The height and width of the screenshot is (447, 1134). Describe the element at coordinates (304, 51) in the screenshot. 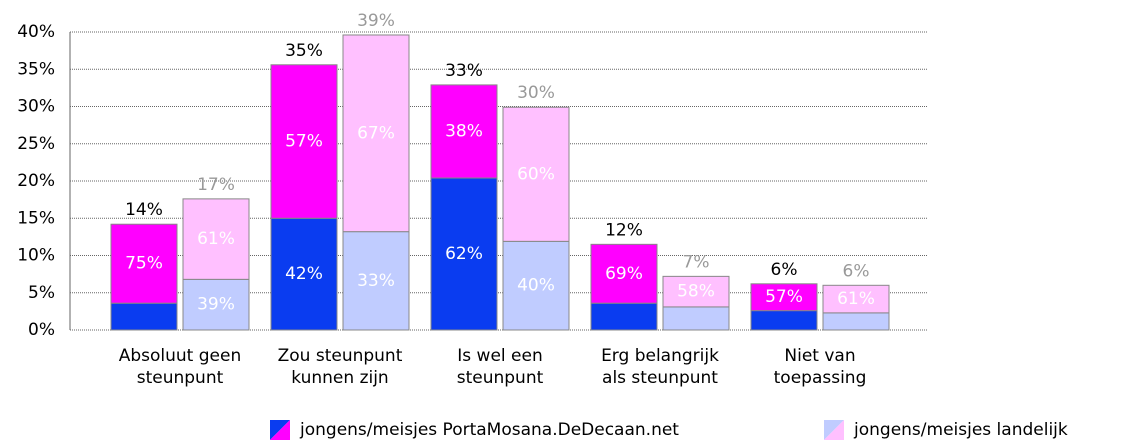

I see `total-label: 35%` at that location.